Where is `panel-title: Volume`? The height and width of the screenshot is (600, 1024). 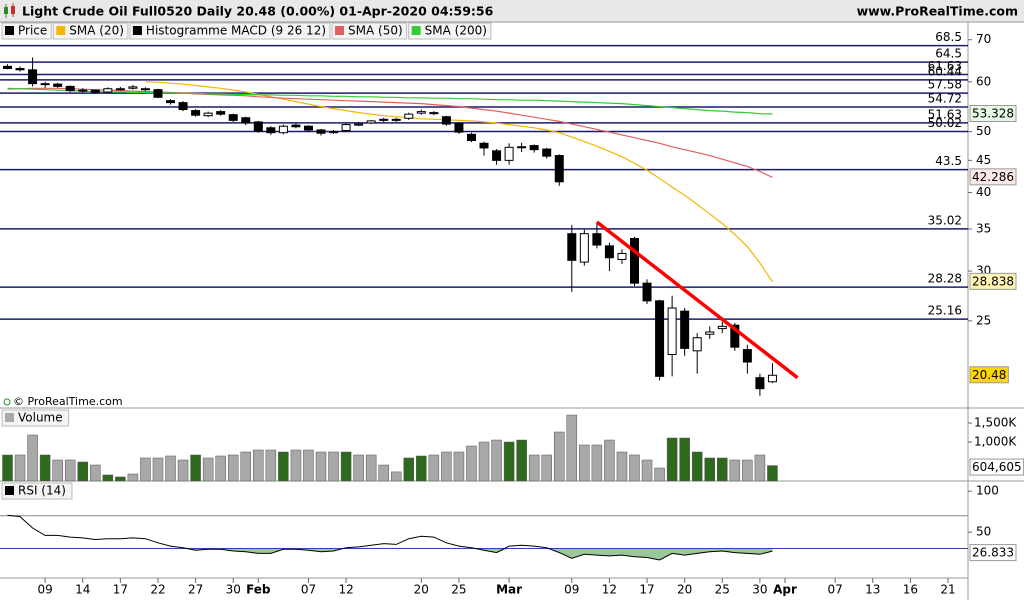 panel-title: Volume is located at coordinates (40, 418).